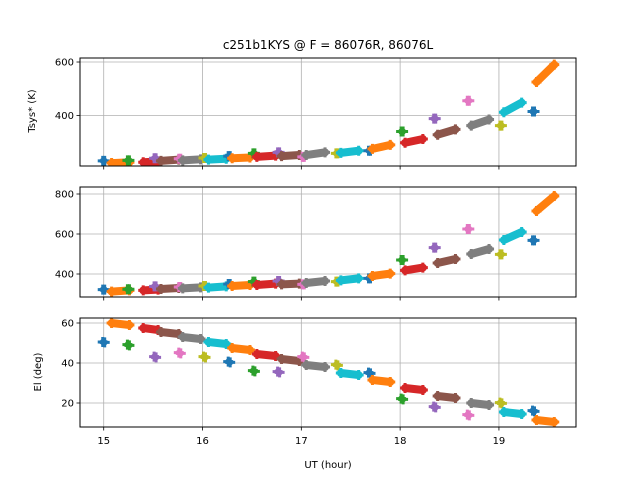  What do you see at coordinates (327, 465) in the screenshot?
I see `x-axis-label: UT (hour)` at bounding box center [327, 465].